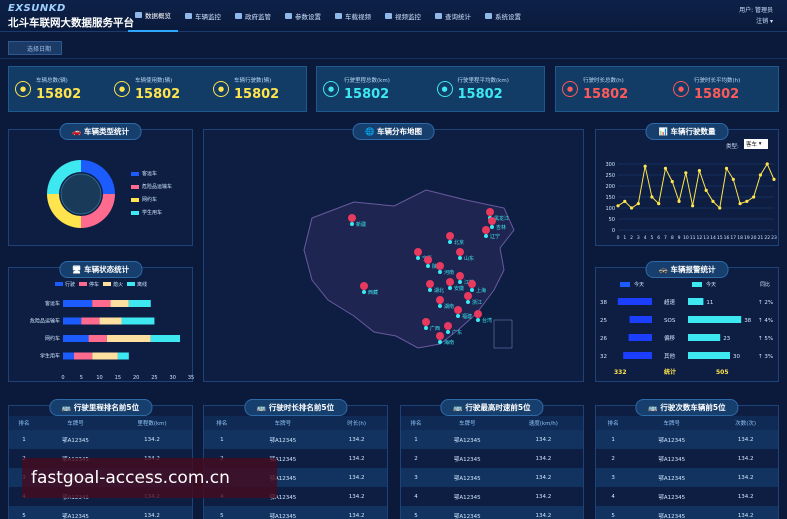 Image resolution: width=787 pixels, height=519 pixels. What do you see at coordinates (764, 21) in the screenshot?
I see `logout-button: 注销 ▾` at bounding box center [764, 21].